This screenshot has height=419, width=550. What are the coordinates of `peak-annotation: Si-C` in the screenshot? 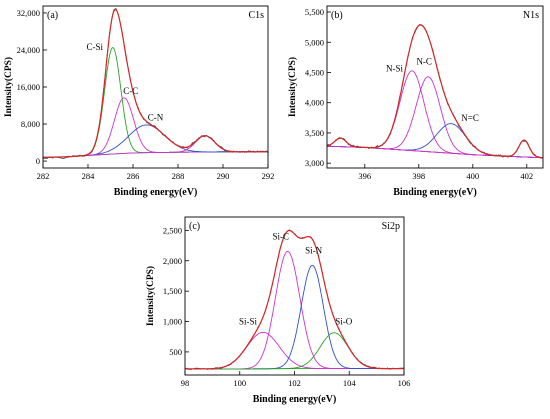 It's located at (281, 236).